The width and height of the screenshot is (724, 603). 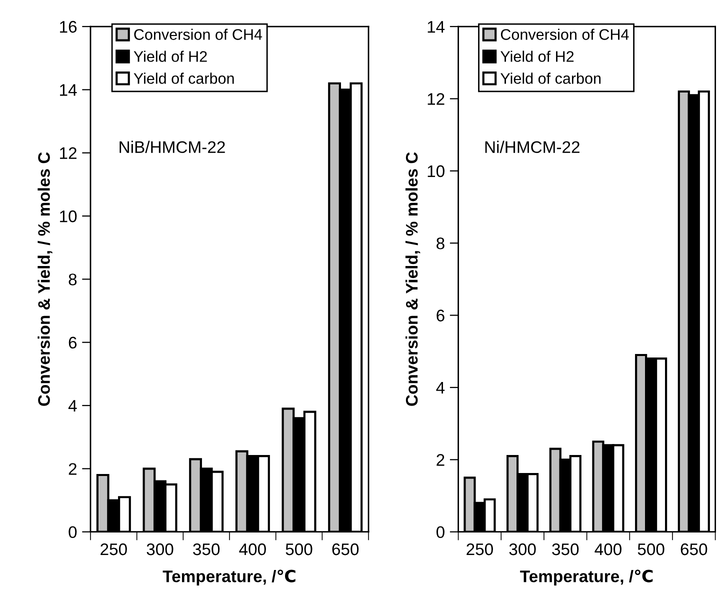 What do you see at coordinates (532, 147) in the screenshot?
I see `annotation: Ni/HMCM-22` at bounding box center [532, 147].